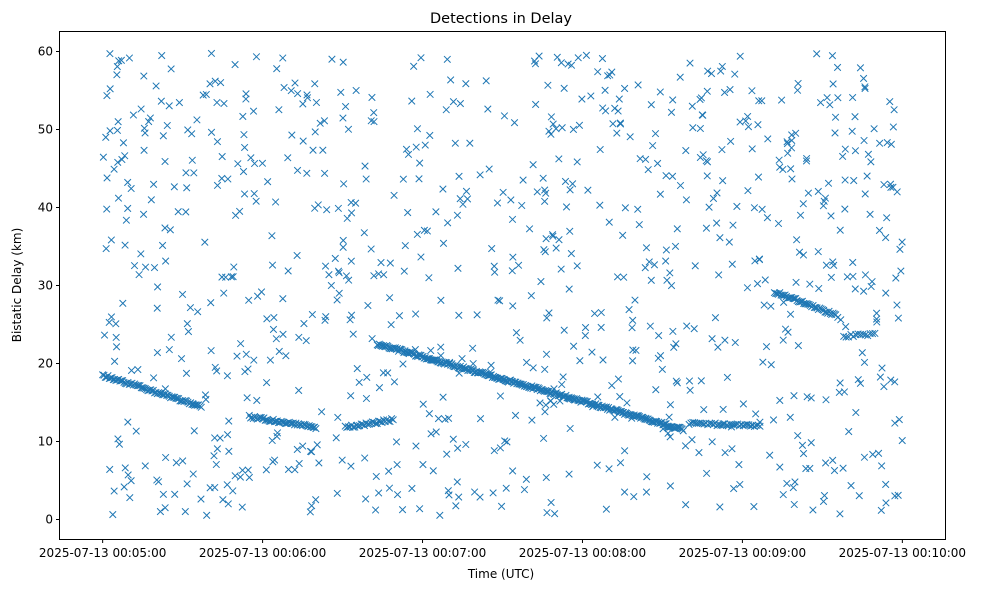  What do you see at coordinates (375, 423) in the screenshot?
I see `track-point` at bounding box center [375, 423].